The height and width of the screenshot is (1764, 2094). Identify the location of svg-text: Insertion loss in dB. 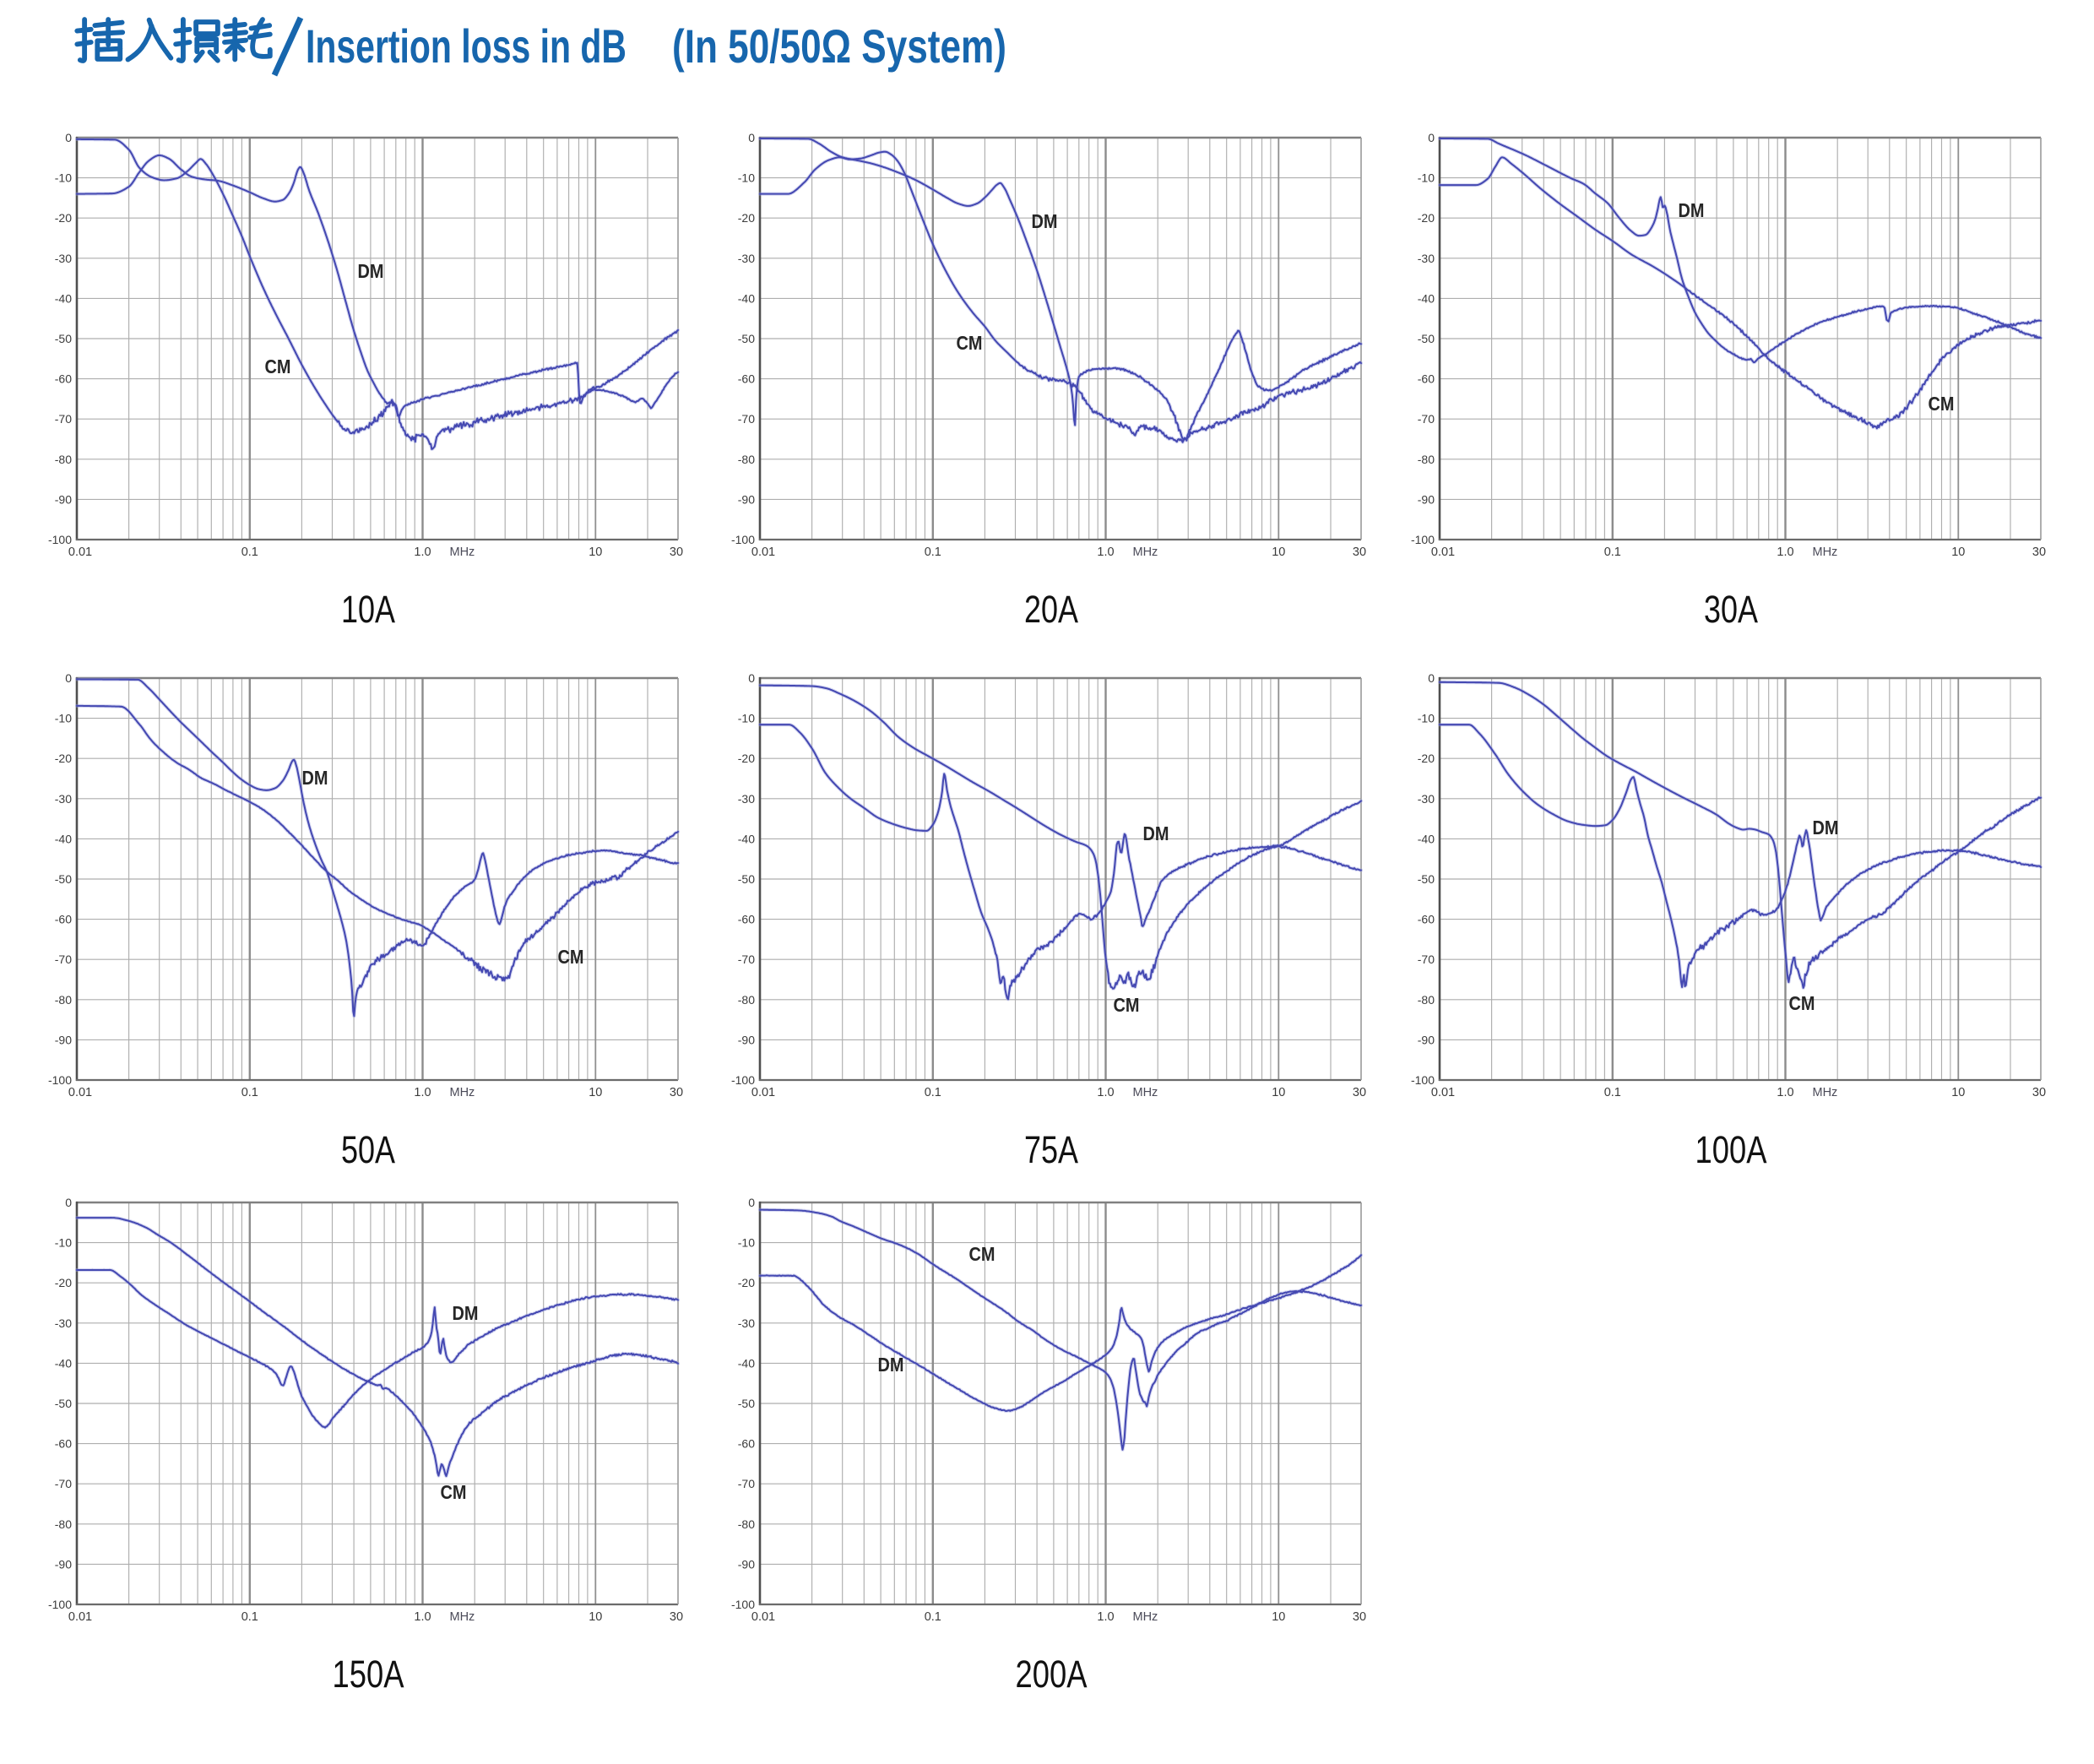
(466, 46).